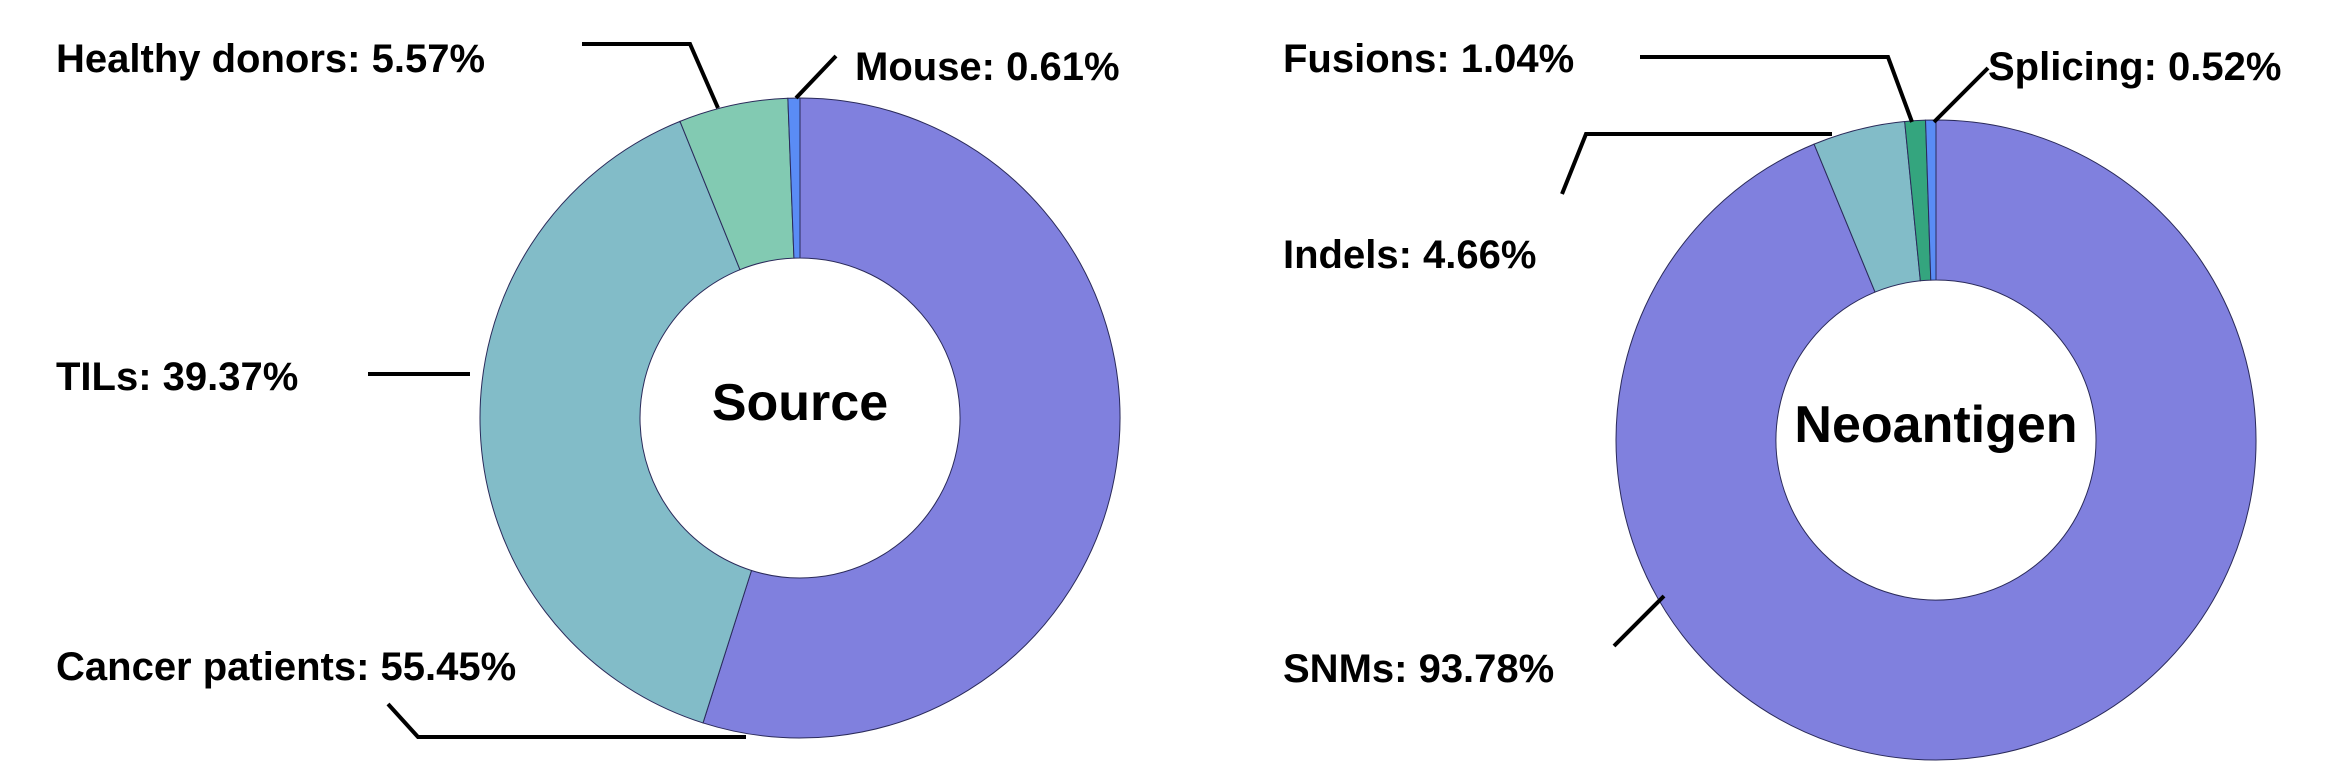 The height and width of the screenshot is (784, 2345). Describe the element at coordinates (1777, 89) in the screenshot. I see `leader-line-fusions` at that location.